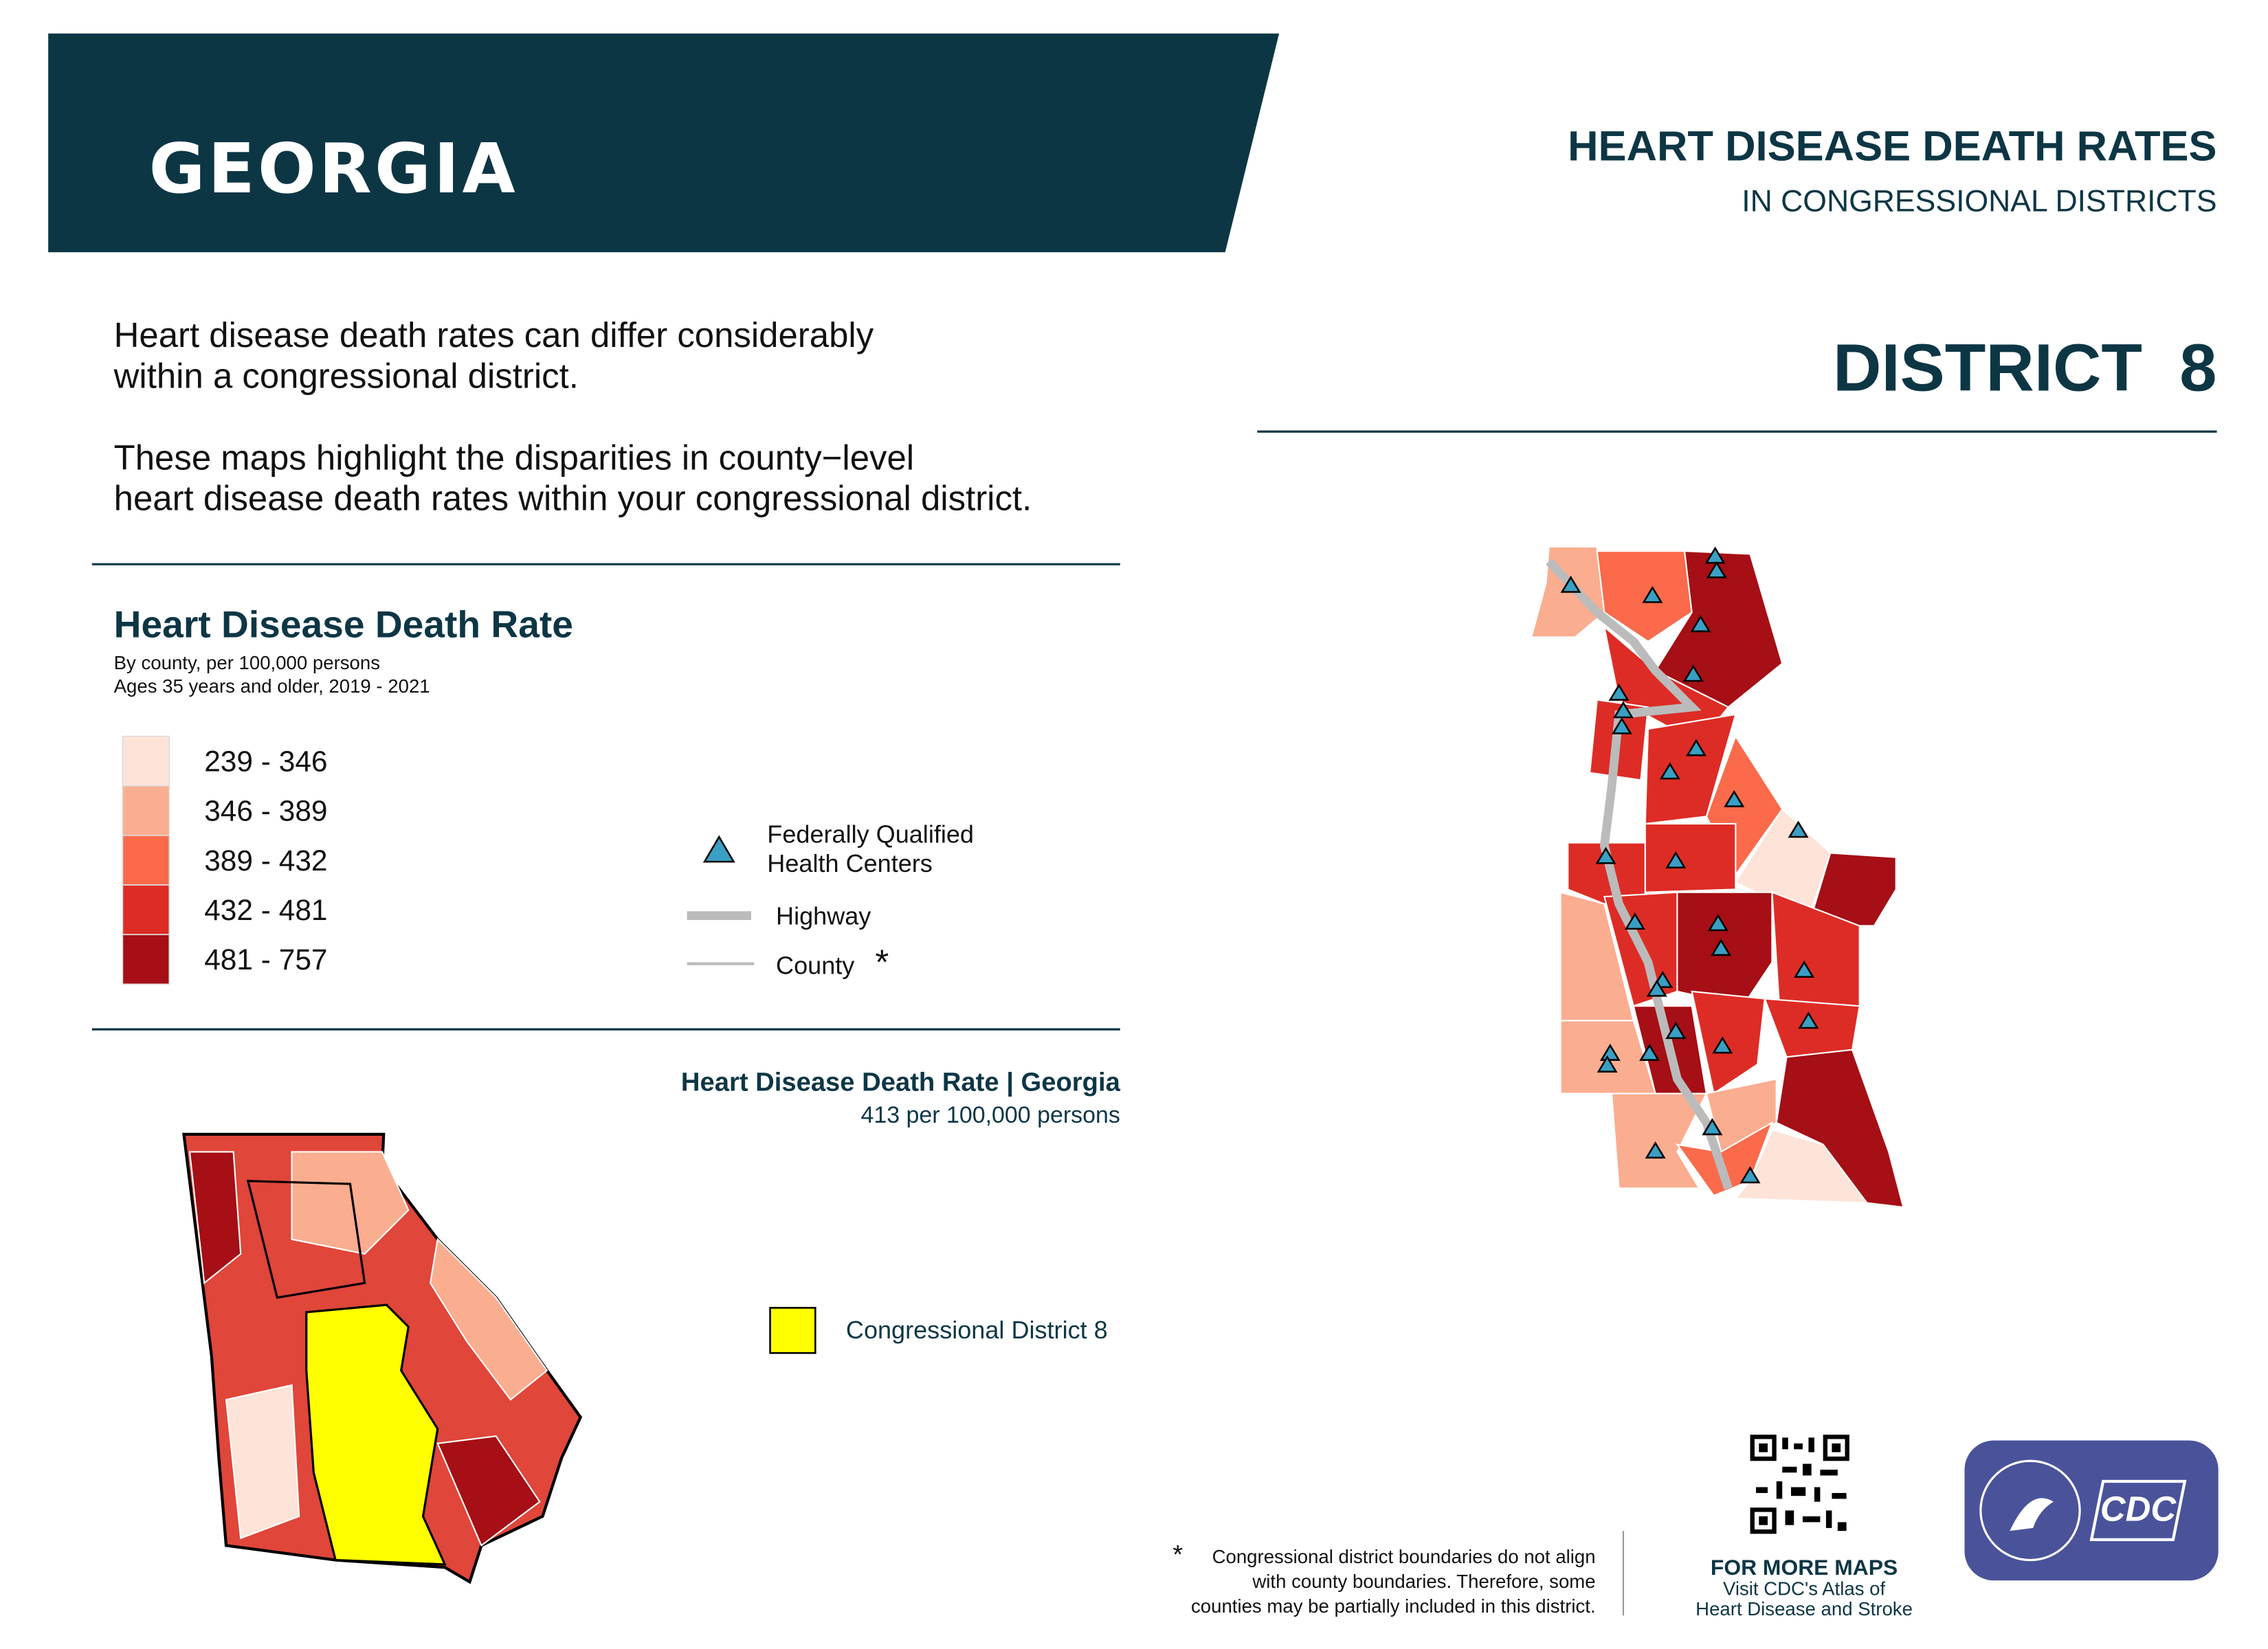 Image resolution: width=2268 pixels, height=1649 pixels. I want to click on legend-note-mark: *, so click(882, 962).